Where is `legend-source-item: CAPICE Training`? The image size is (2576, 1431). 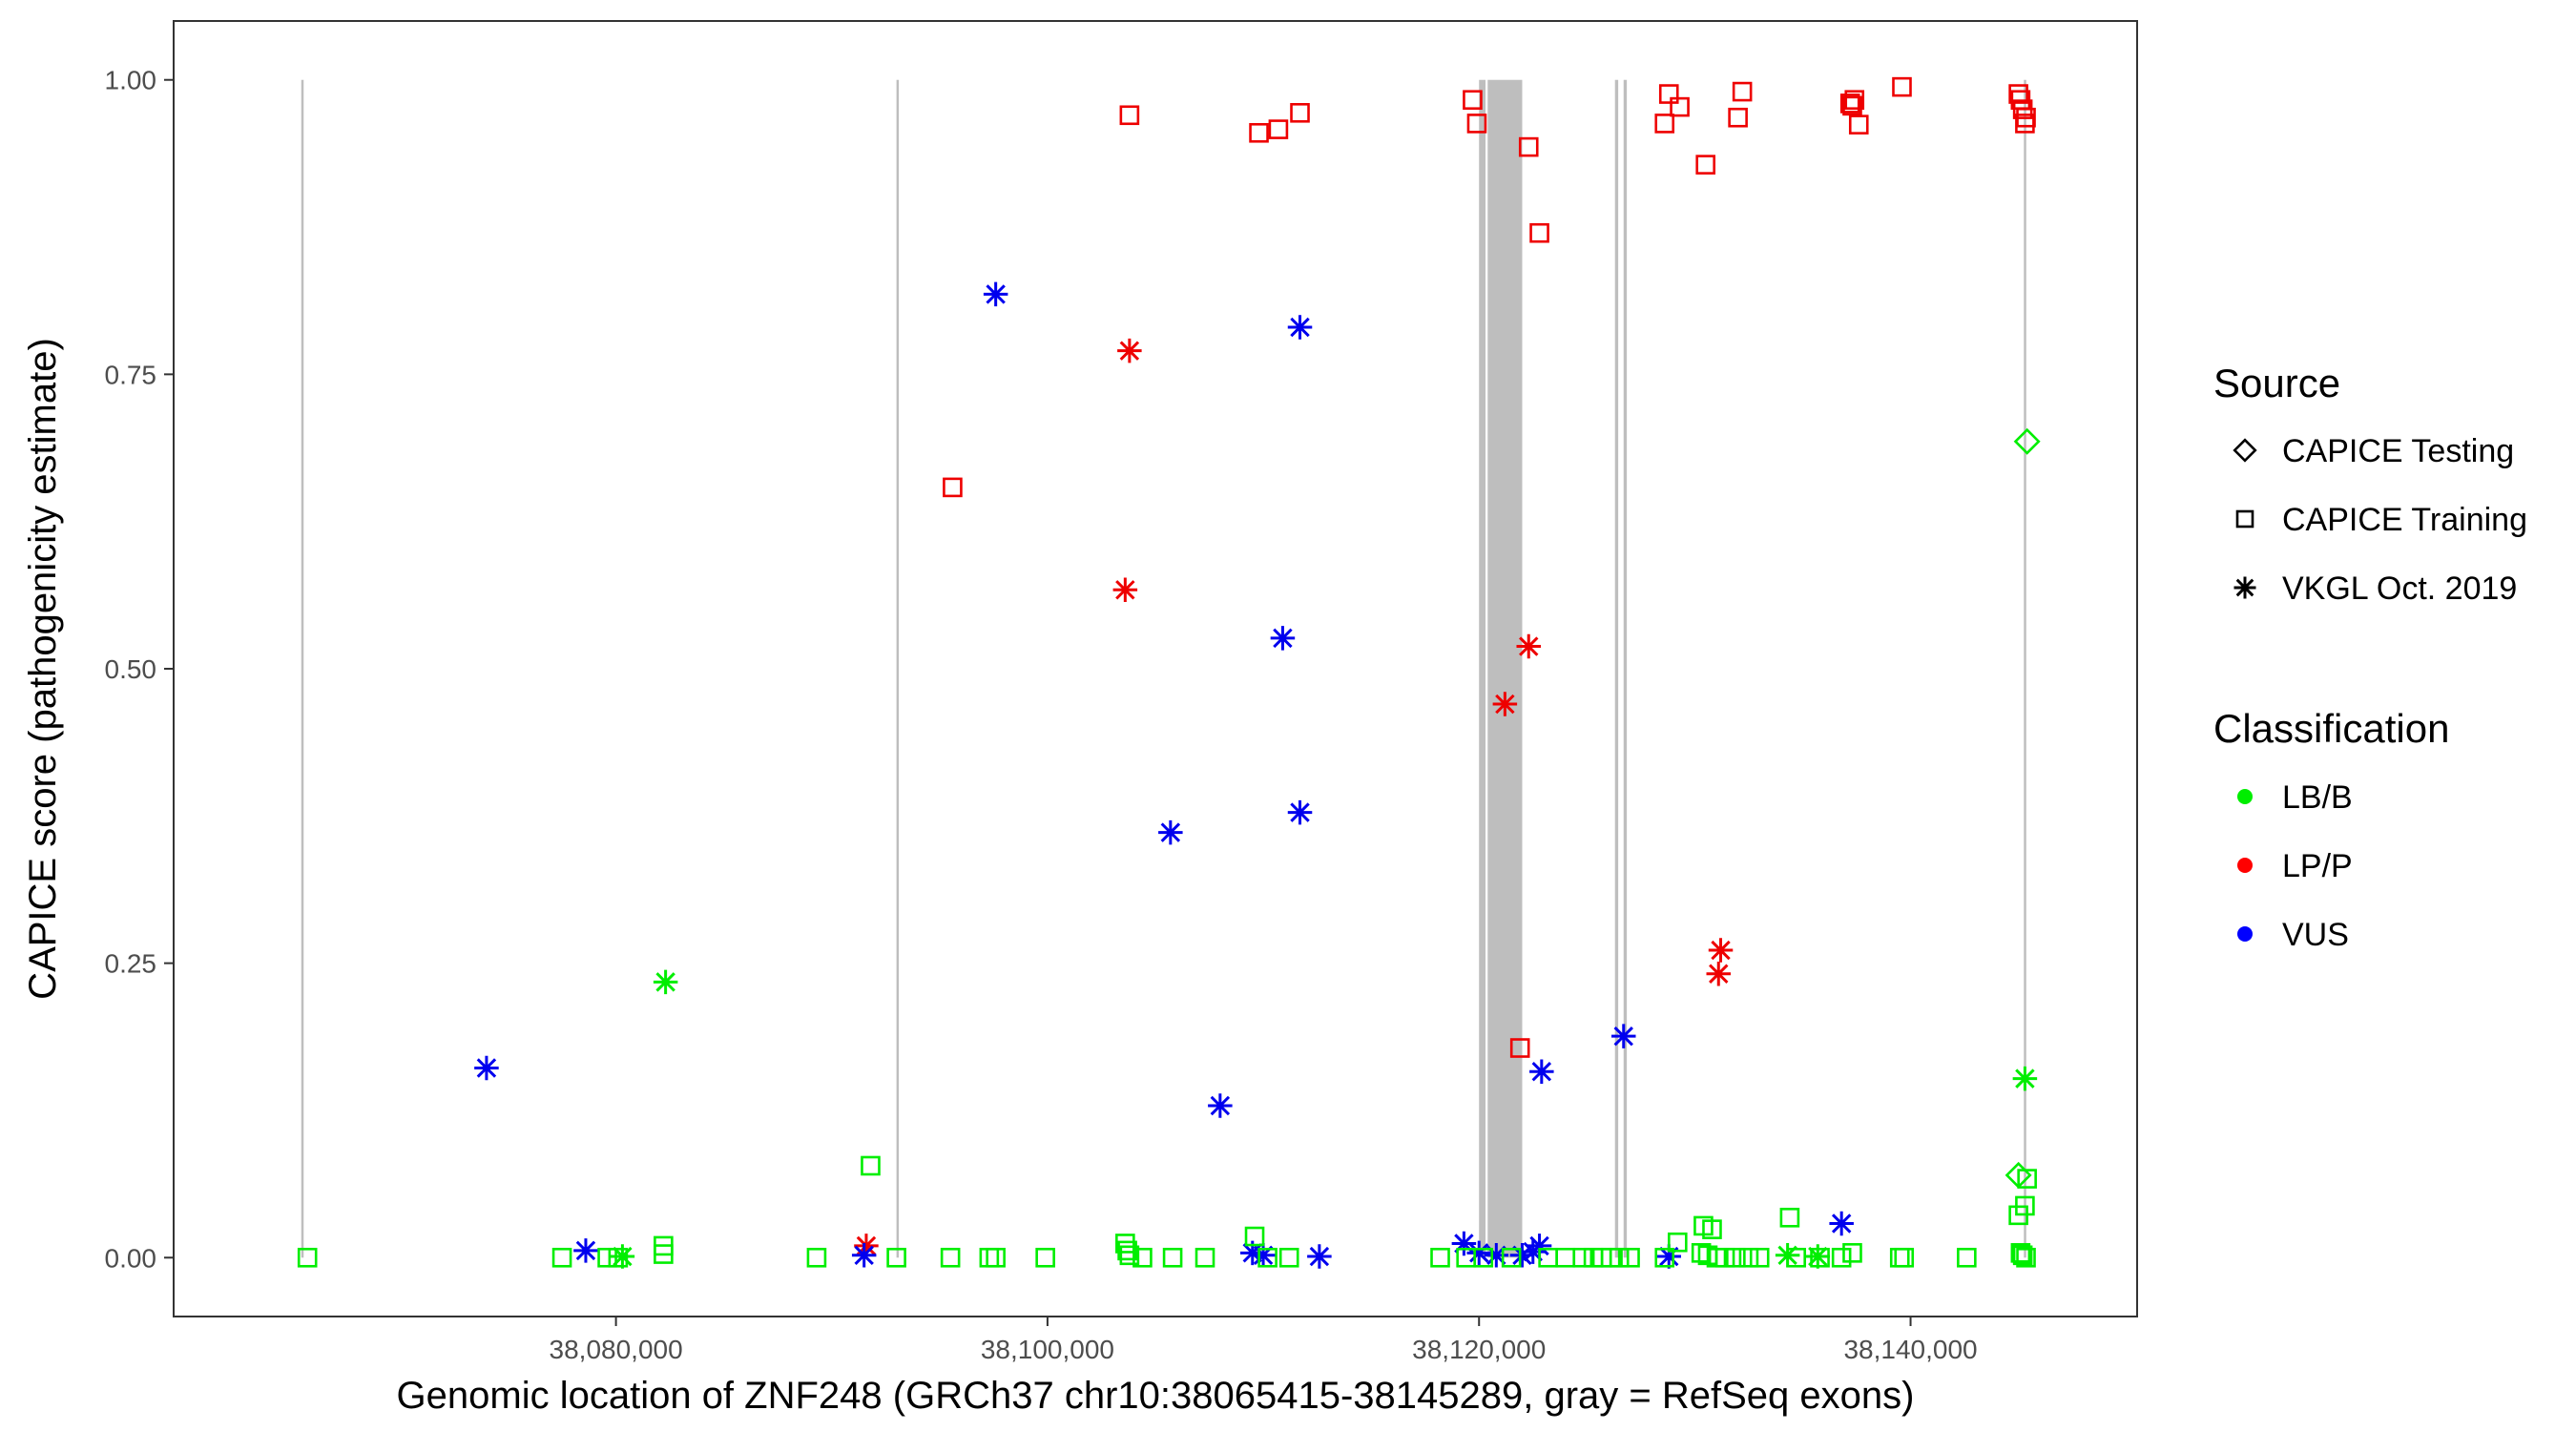 legend-source-item: CAPICE Training is located at coordinates (2381, 520).